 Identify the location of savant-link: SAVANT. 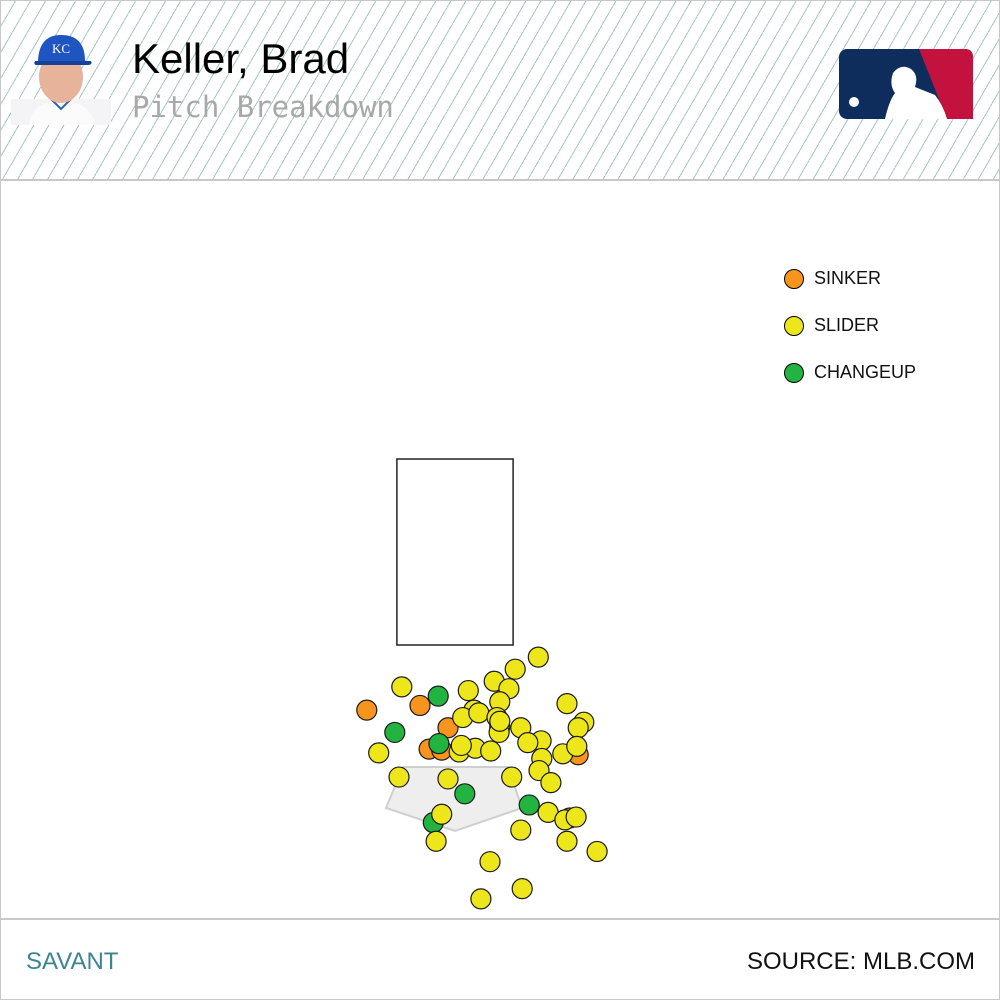
(72, 961).